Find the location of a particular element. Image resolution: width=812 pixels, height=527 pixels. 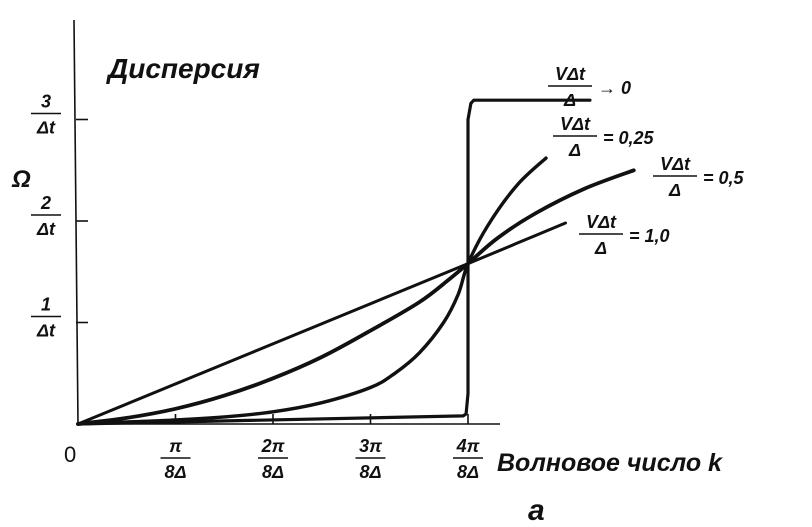

y-tick-2-numerator: 2 is located at coordinates (45, 203).